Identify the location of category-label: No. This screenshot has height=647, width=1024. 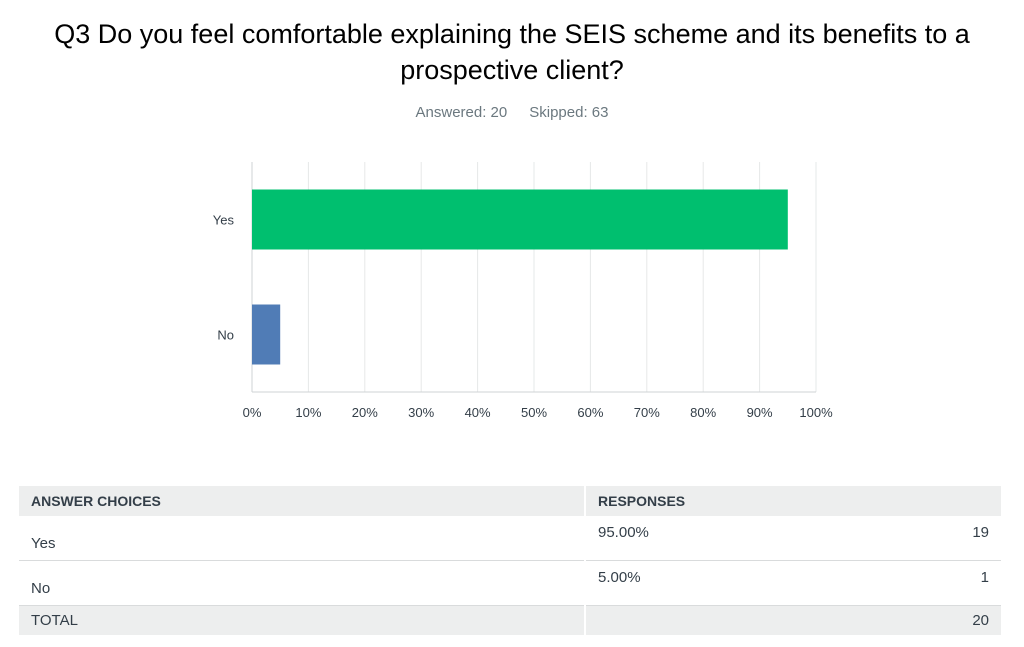
(225, 335).